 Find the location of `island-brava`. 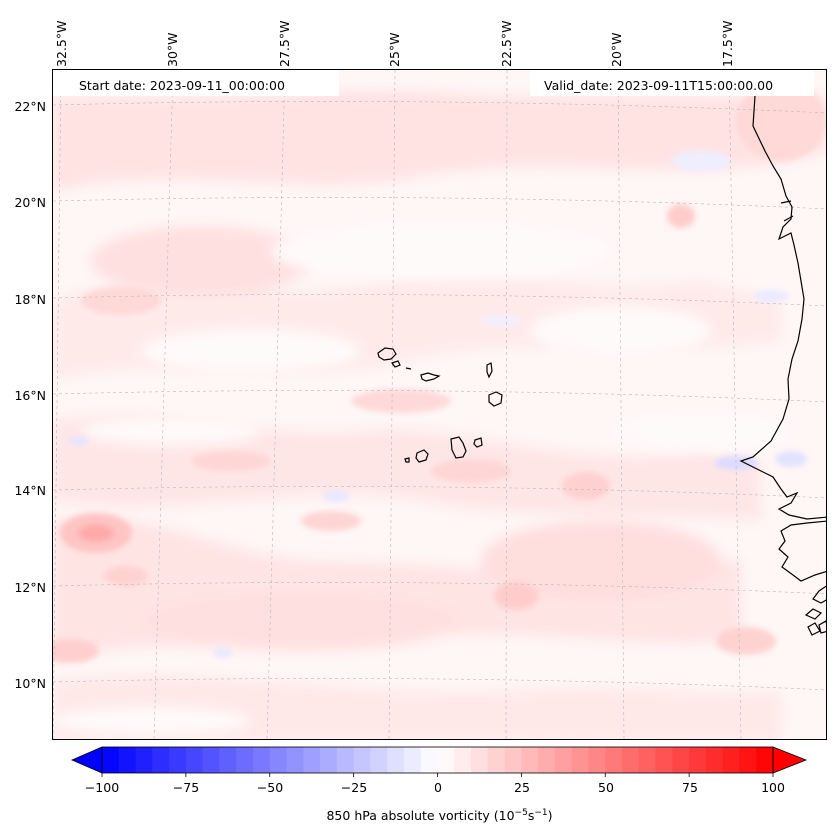

island-brava is located at coordinates (407, 460).